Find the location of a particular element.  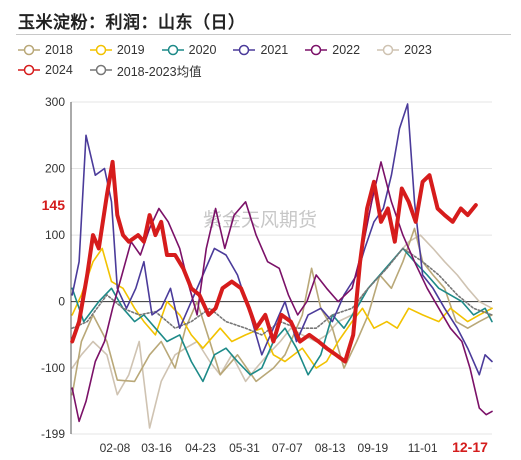

legend-label: 2022 is located at coordinates (346, 50).